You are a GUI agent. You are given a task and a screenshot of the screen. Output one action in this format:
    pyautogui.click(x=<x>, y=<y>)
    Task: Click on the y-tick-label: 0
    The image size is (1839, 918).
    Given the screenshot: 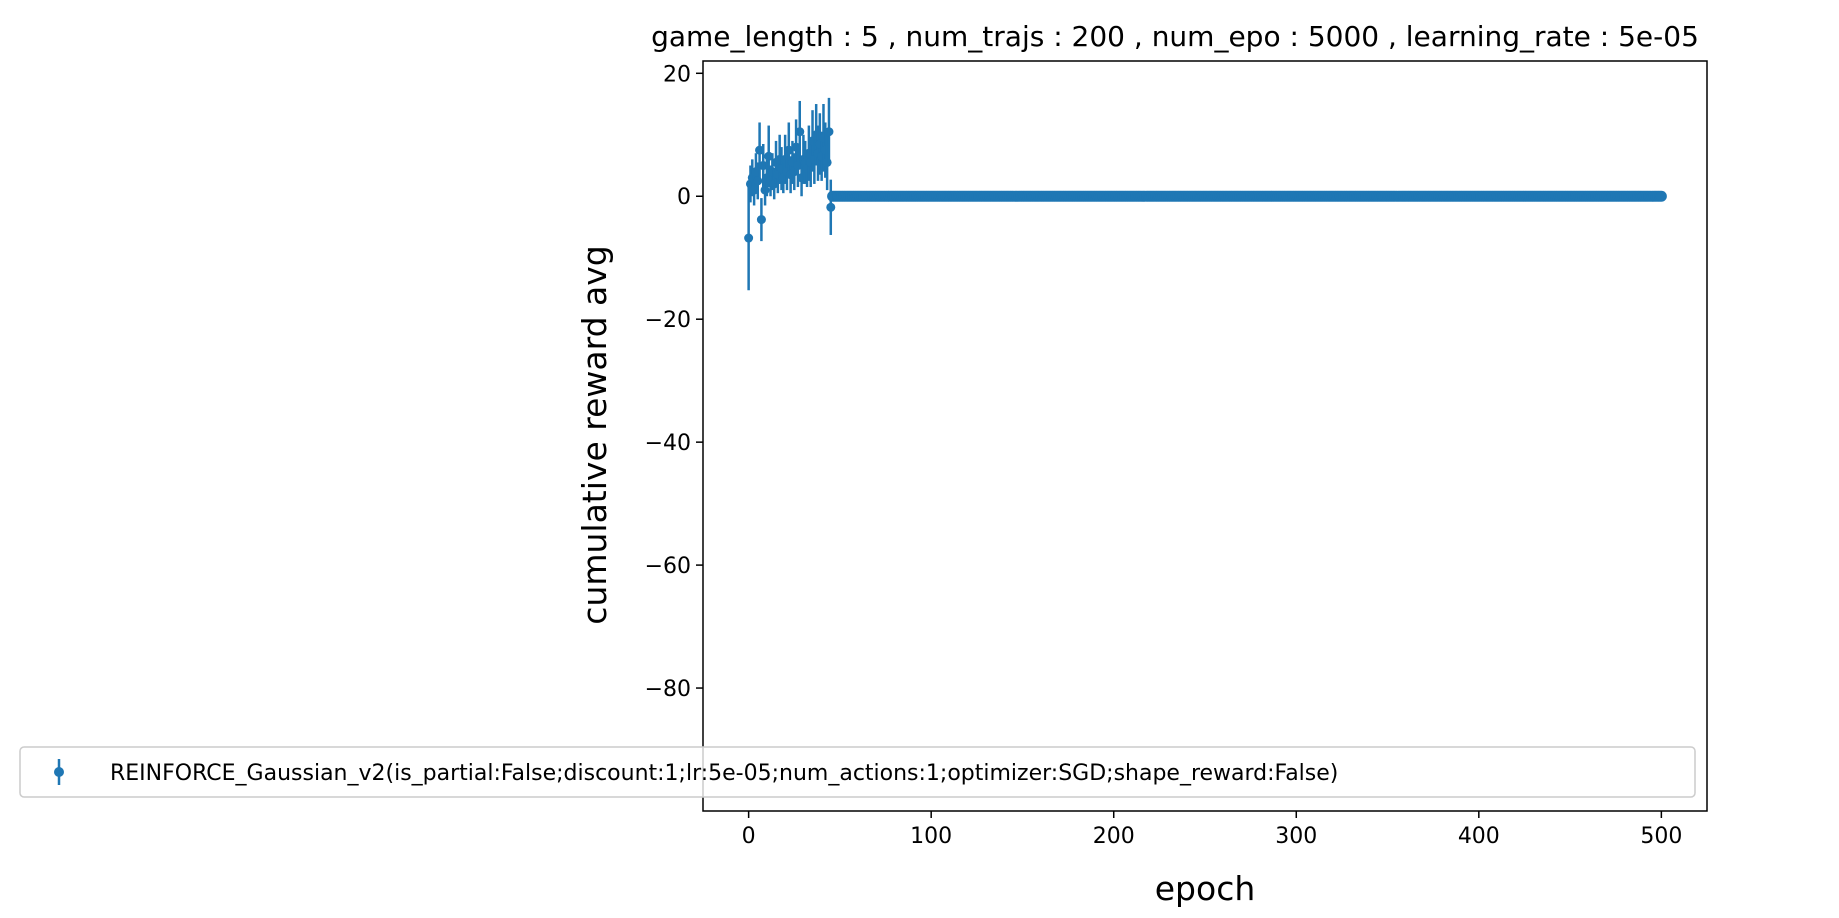 What is the action you would take?
    pyautogui.click(x=684, y=197)
    